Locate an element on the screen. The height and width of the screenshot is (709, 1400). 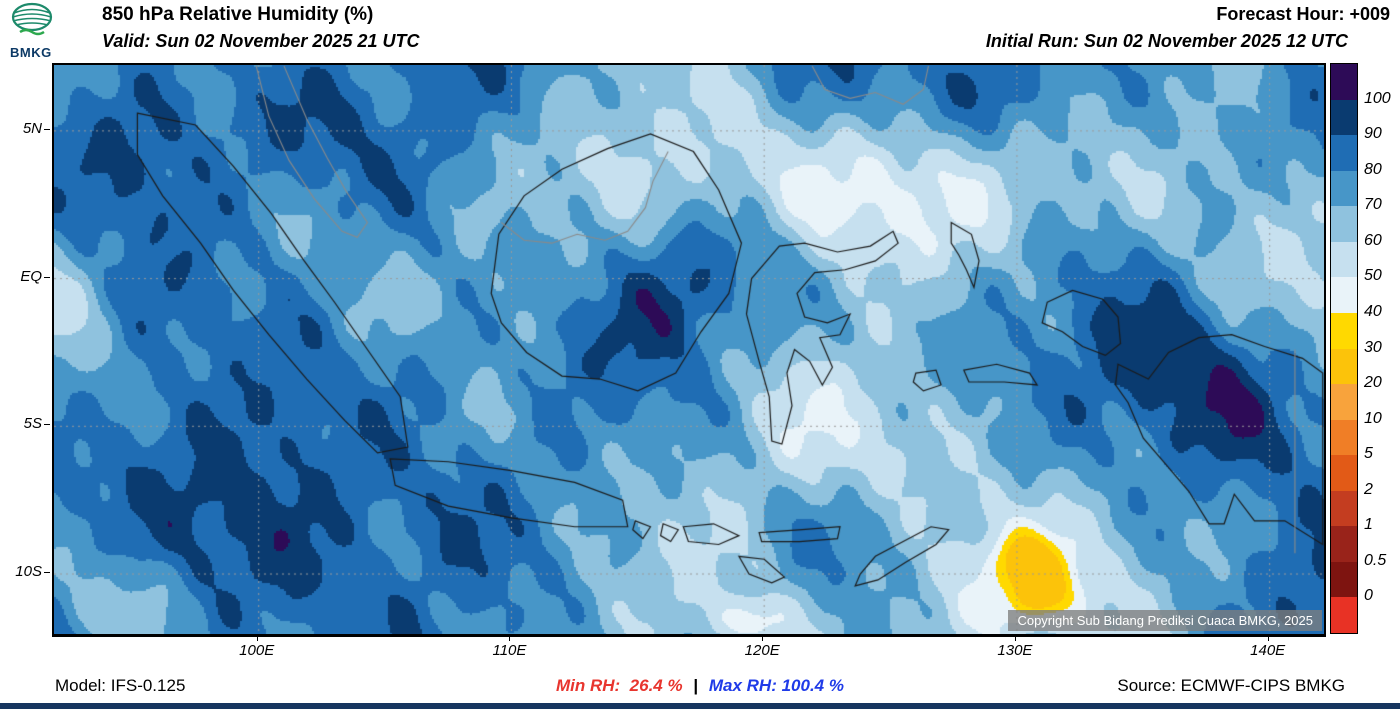
y-tick-label: 5N is located at coordinates (32, 128).